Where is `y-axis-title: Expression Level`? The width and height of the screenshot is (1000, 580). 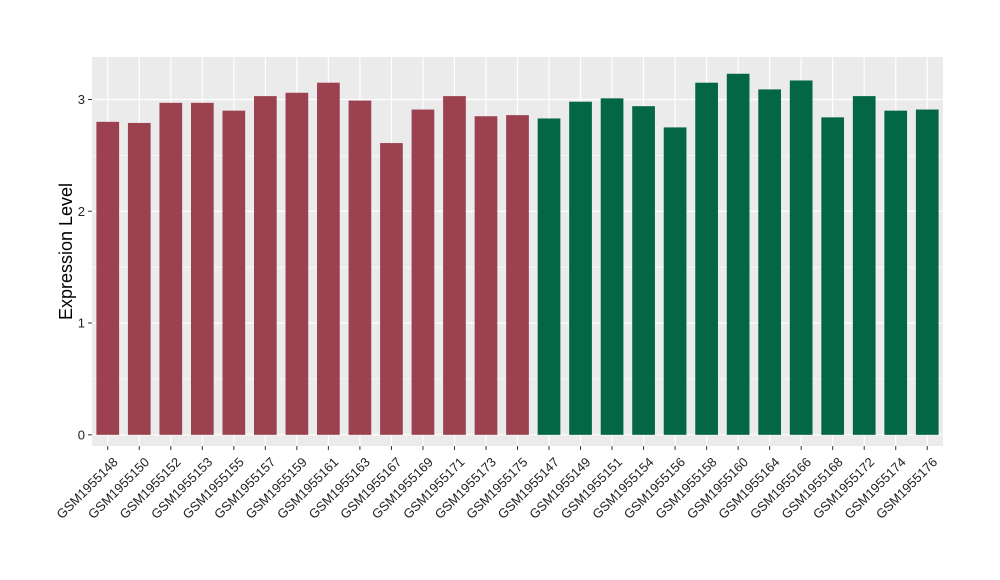
y-axis-title: Expression Level is located at coordinates (66, 251).